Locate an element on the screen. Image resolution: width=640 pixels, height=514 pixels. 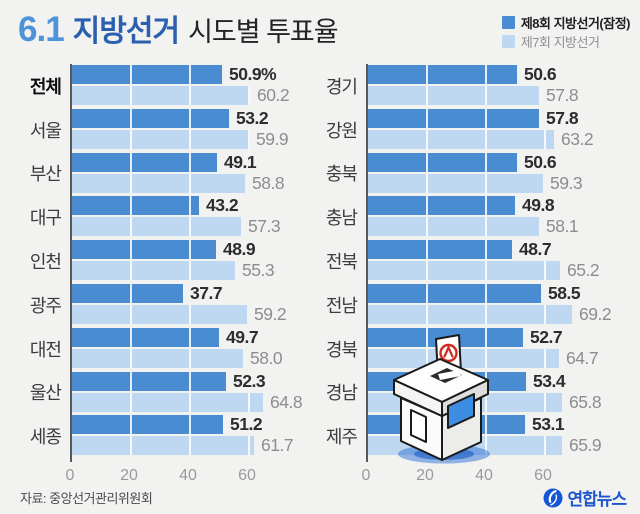
bar-row-경북: 52.7 64.7 is located at coordinates (496, 349).